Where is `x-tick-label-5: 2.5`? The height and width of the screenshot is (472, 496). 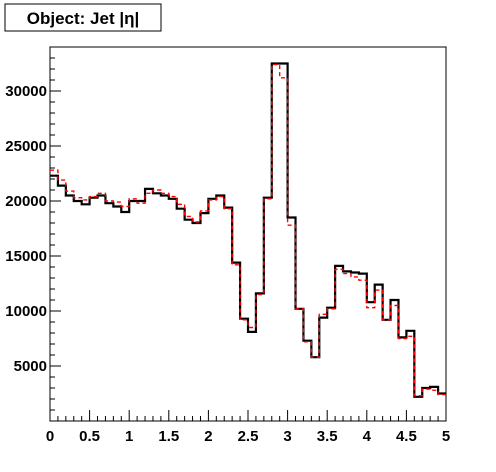
x-tick-label-5: 2.5 is located at coordinates (248, 436).